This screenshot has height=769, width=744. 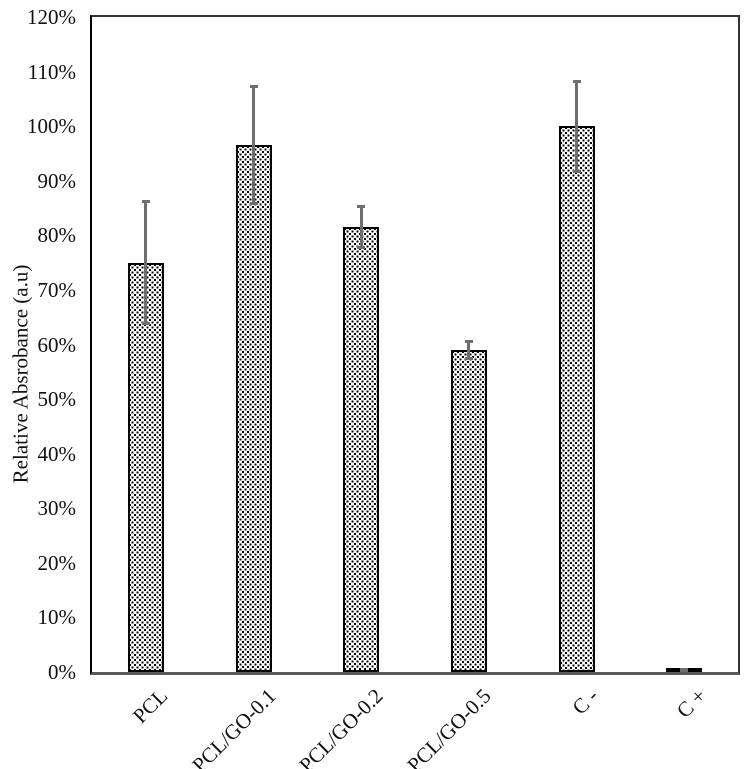 I want to click on bar-pclgo0.1, so click(x=253, y=408).